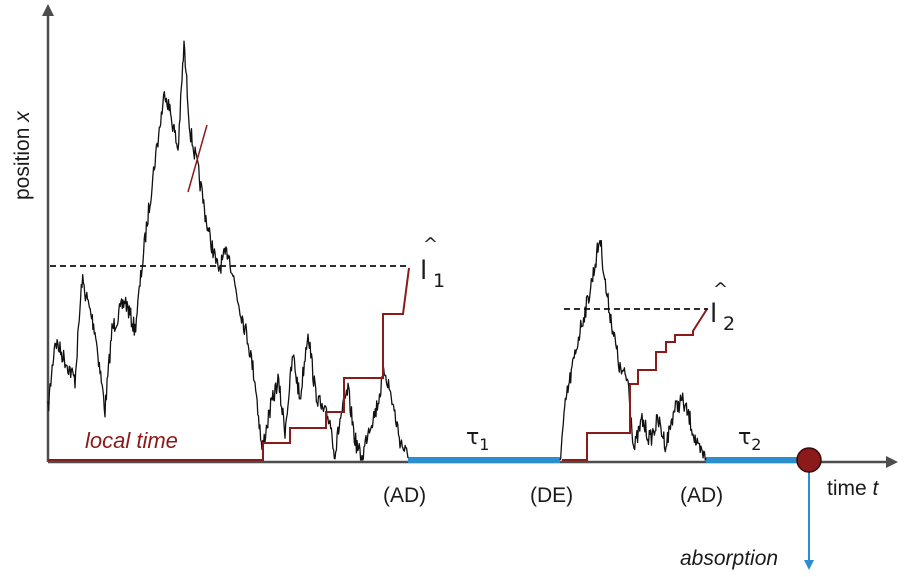  What do you see at coordinates (713, 314) in the screenshot?
I see `threshold-l2-letter: l` at bounding box center [713, 314].